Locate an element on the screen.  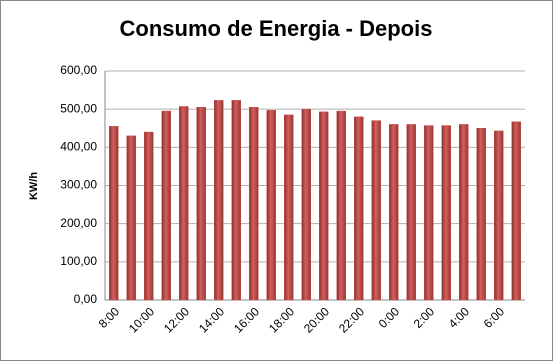
y-tick-label: 400,00 is located at coordinates (78, 147).